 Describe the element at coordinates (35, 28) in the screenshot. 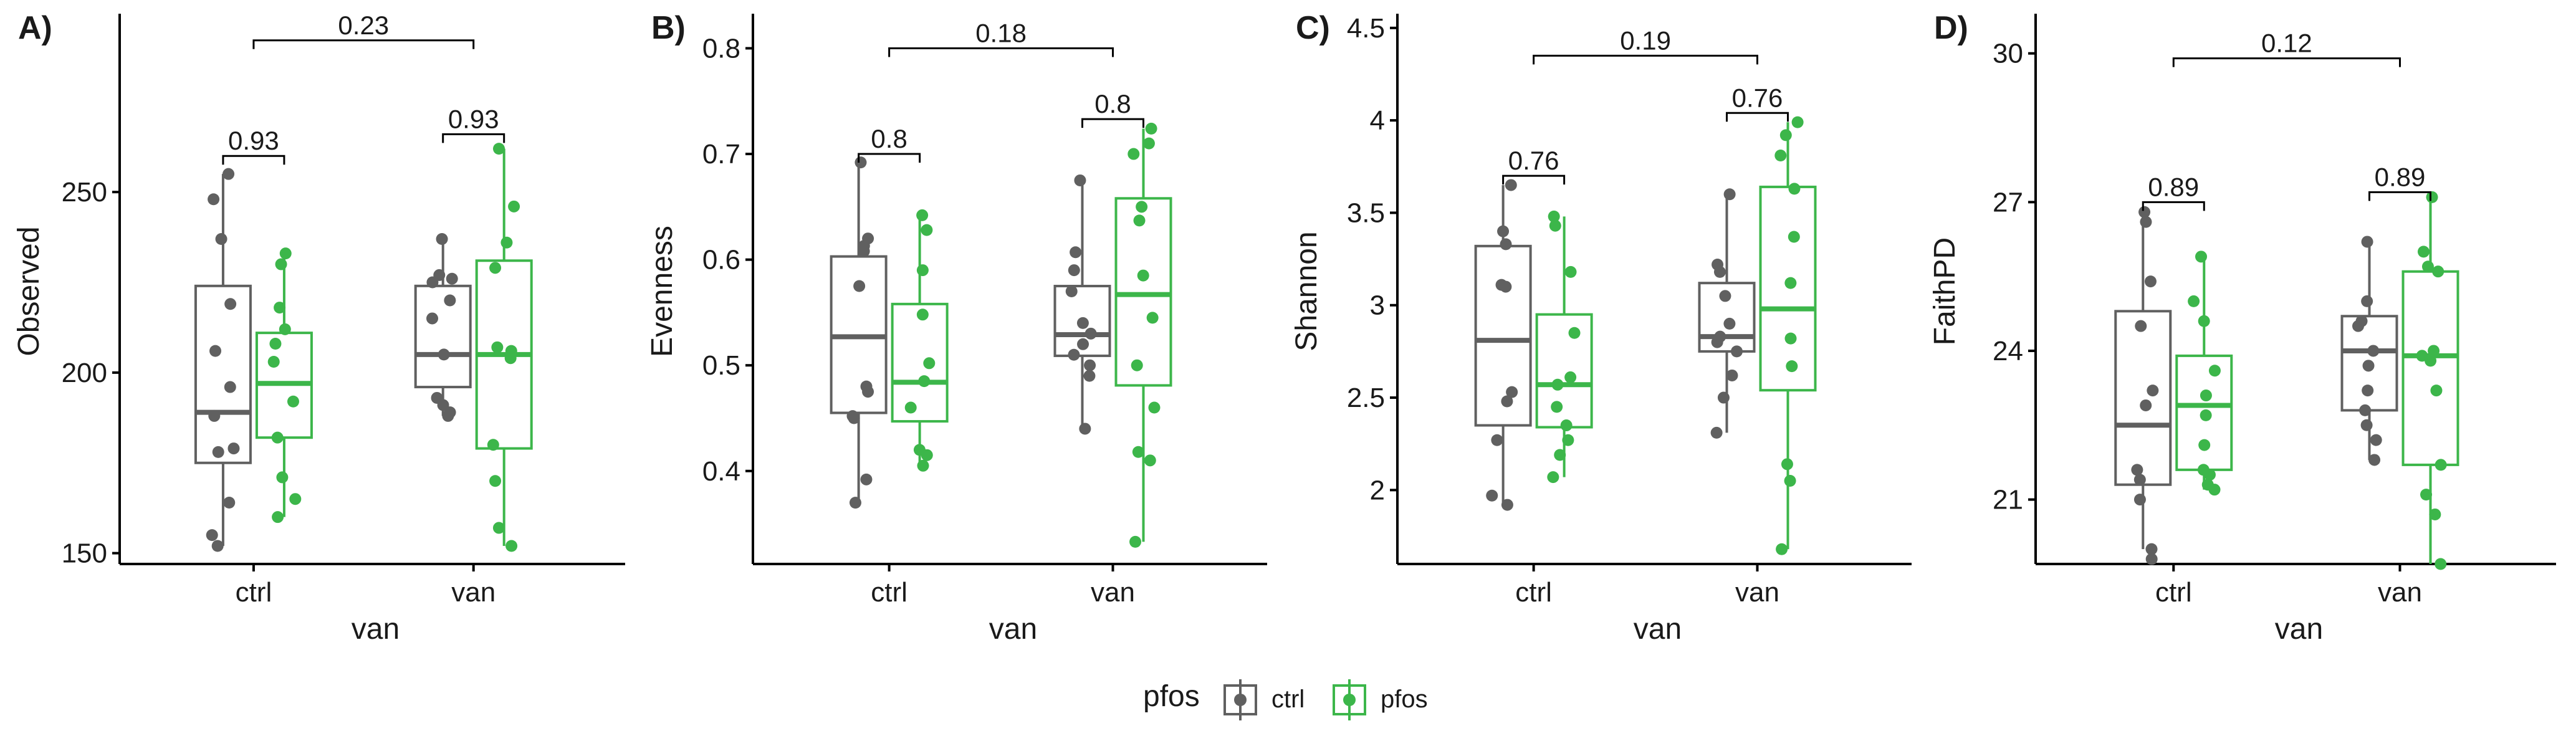

I see `panel-label: A)` at that location.